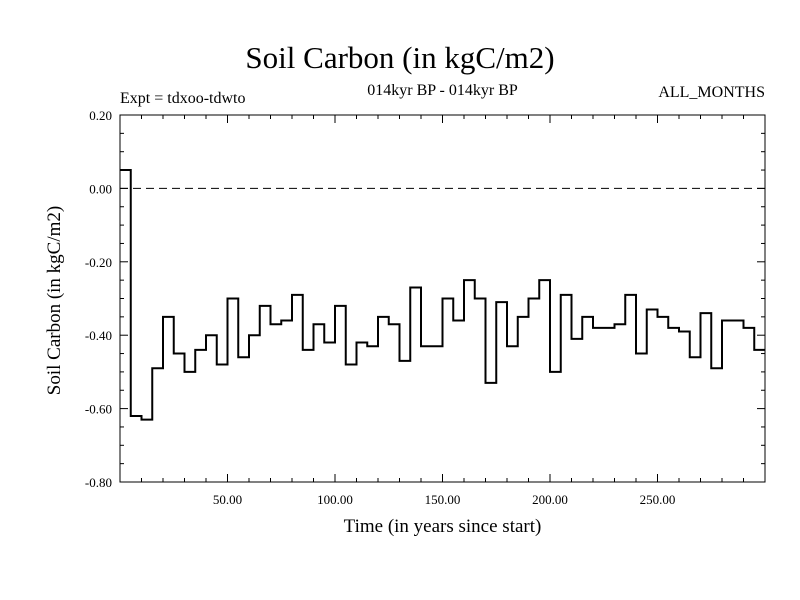 This screenshot has height=600, width=800. Describe the element at coordinates (443, 499) in the screenshot. I see `x-tick-label: 150.00` at that location.